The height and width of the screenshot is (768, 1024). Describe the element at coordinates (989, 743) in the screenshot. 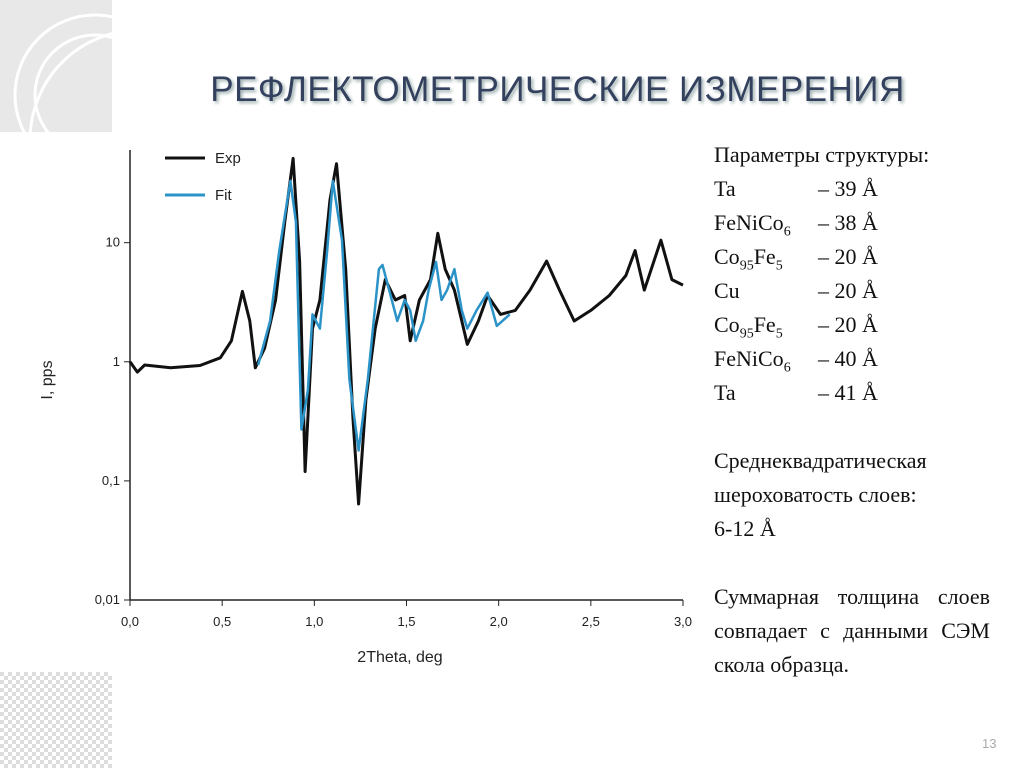

I see `slide-number: 13` at that location.